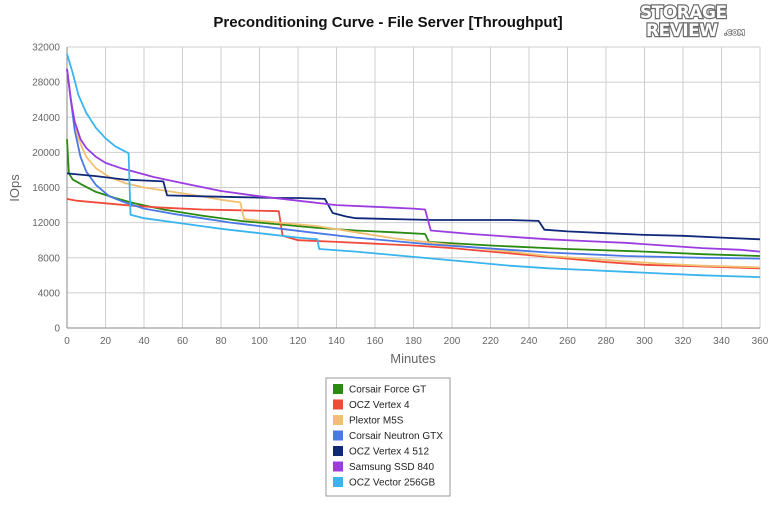 This screenshot has width=780, height=516. What do you see at coordinates (375, 341) in the screenshot?
I see `x-tick-label: 160` at bounding box center [375, 341].